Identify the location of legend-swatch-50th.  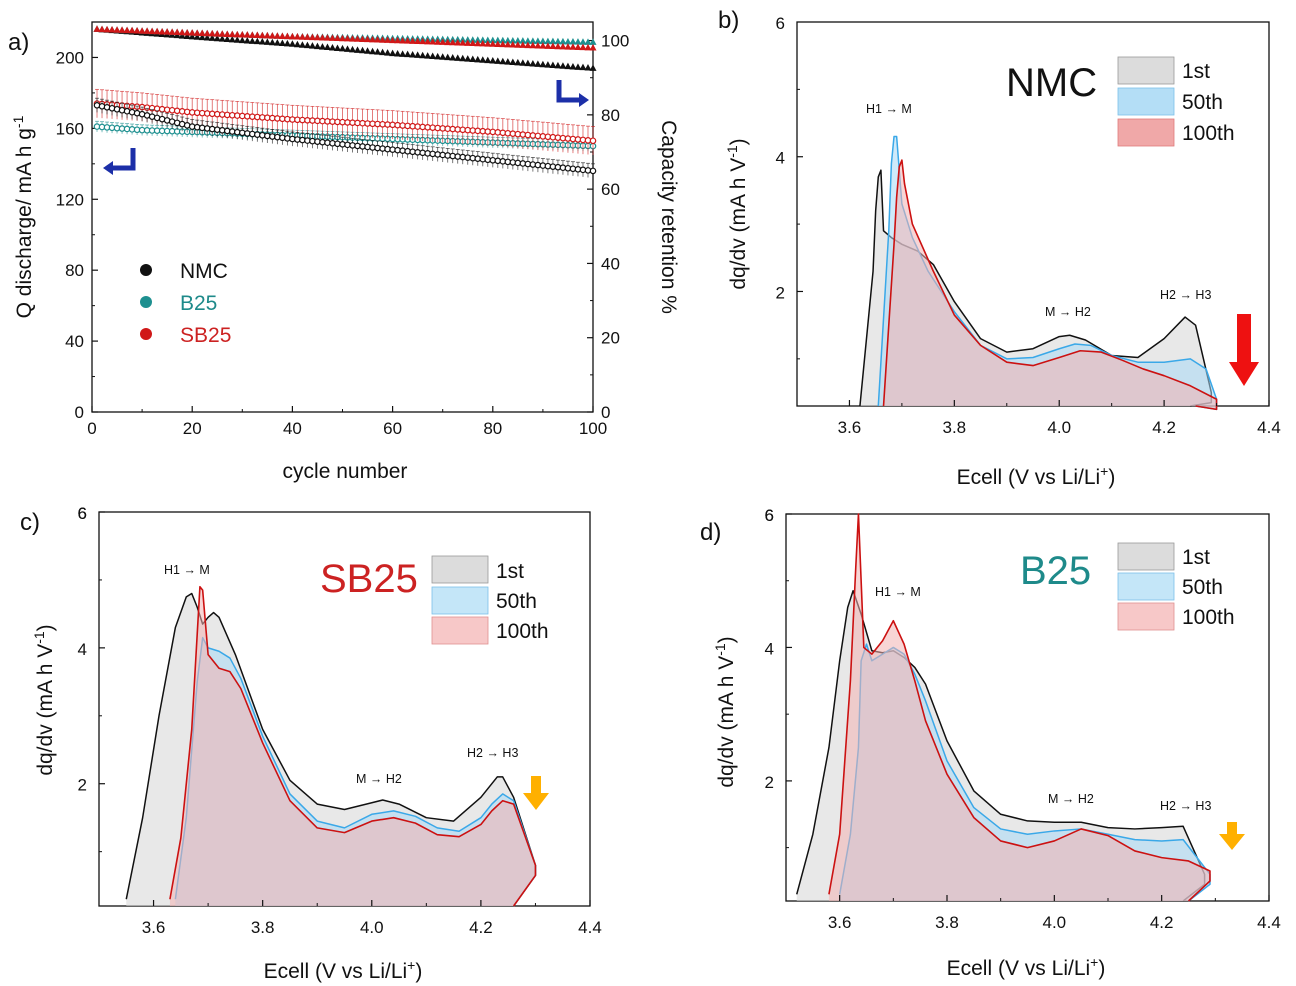
(1146, 586).